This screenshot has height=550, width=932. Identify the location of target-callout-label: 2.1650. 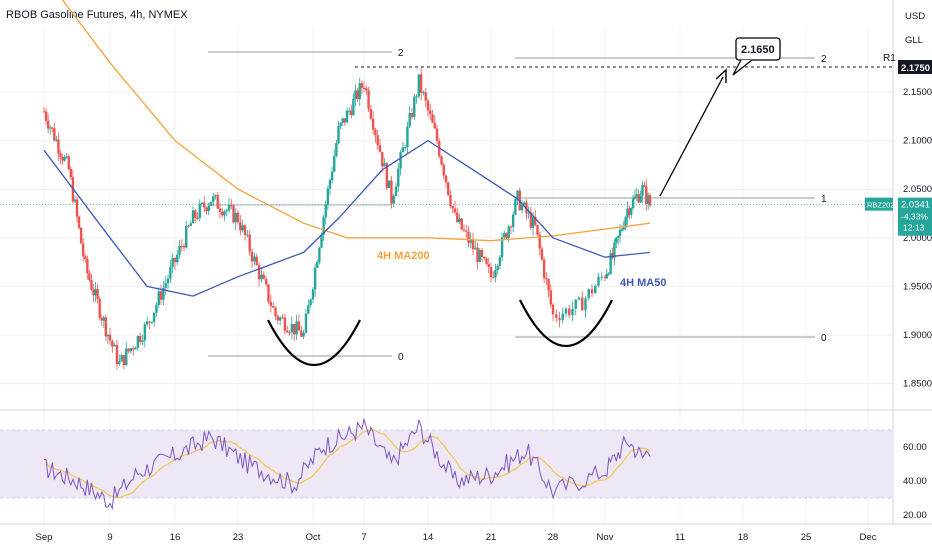
(758, 50).